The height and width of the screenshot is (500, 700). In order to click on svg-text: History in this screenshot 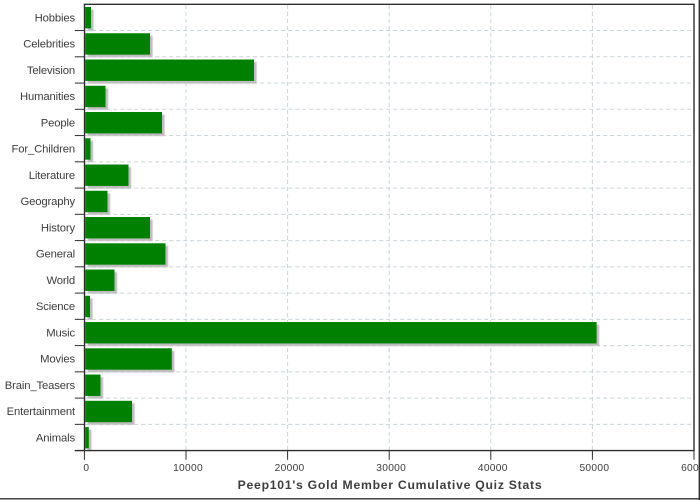, I will do `click(58, 228)`.